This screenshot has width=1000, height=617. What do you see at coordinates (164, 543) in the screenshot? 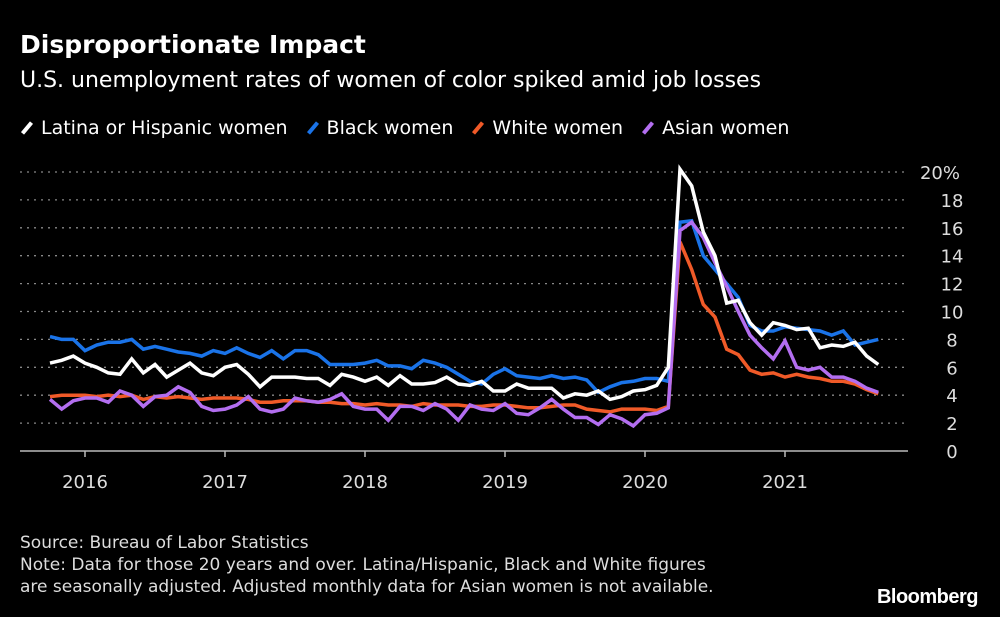
I see `source-text: Source: Bureau of Labor Statistics` at bounding box center [164, 543].